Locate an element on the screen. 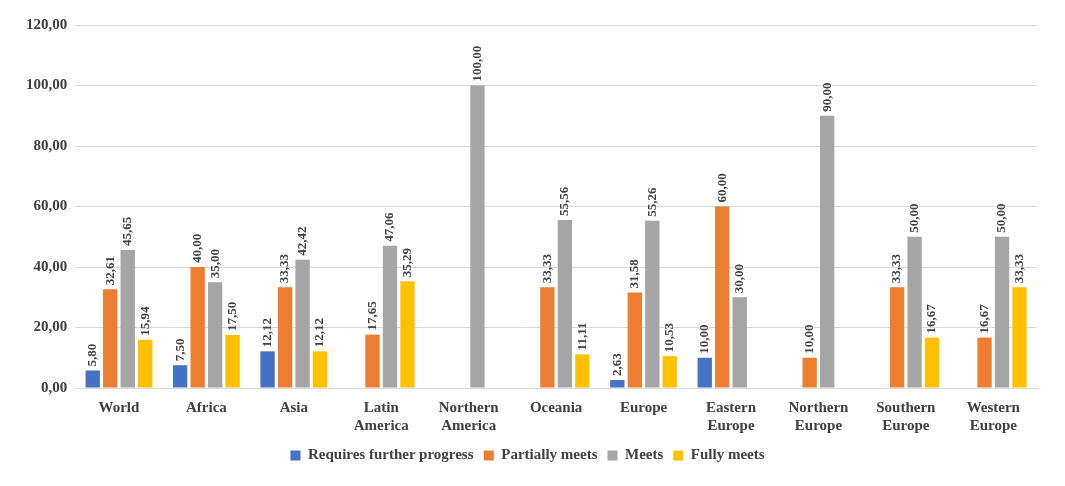 The width and height of the screenshot is (1065, 486). x-tick-label: World is located at coordinates (119, 406).